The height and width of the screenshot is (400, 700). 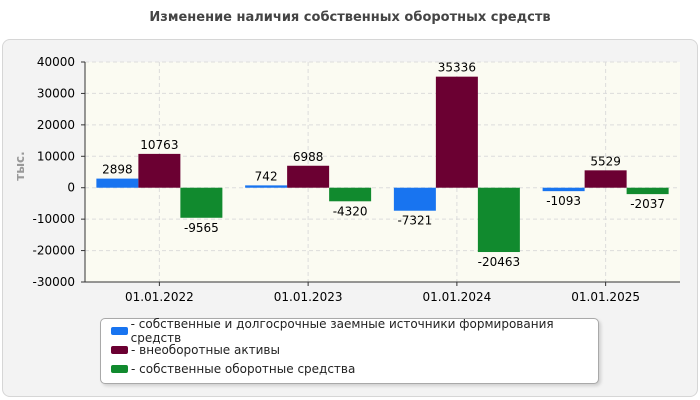 I want to click on y-tick-label: 10000, so click(x=56, y=156).